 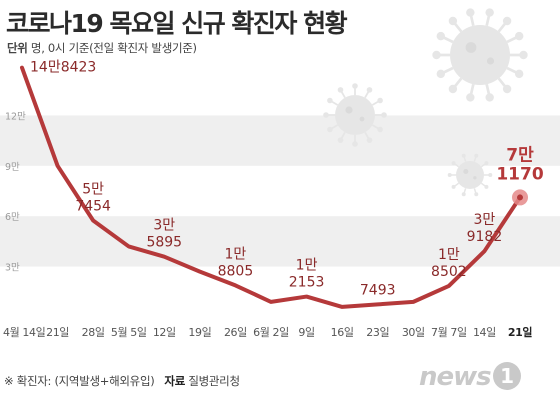 I want to click on unit-label: 단위, so click(x=17, y=48).